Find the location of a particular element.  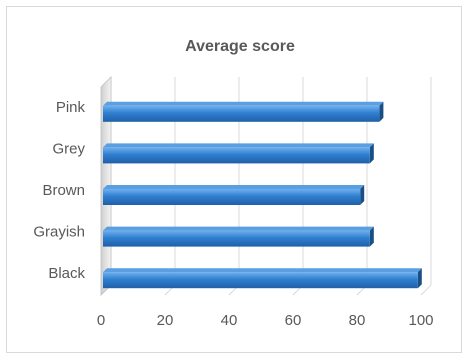

x-tick-label: 100 is located at coordinates (420, 320).